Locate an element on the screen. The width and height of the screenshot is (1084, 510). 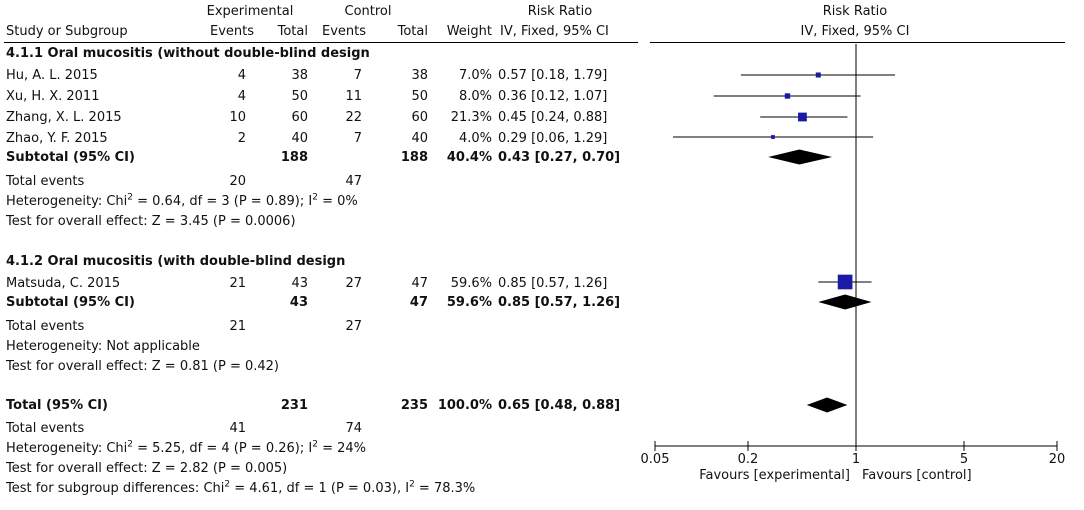
study-name: Matsuda, C. 2015 is located at coordinates (63, 283).